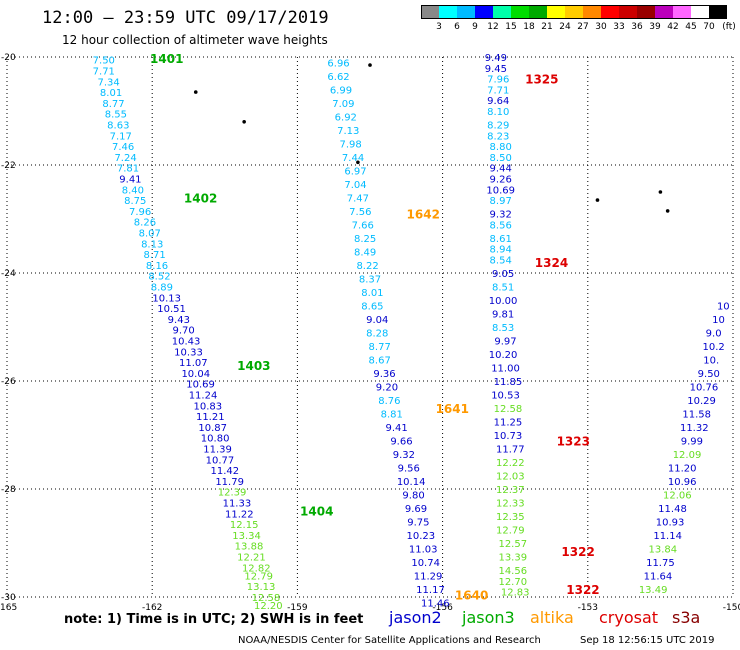  Describe the element at coordinates (510, 490) in the screenshot. I see `swh-value: 12.37` at that location.